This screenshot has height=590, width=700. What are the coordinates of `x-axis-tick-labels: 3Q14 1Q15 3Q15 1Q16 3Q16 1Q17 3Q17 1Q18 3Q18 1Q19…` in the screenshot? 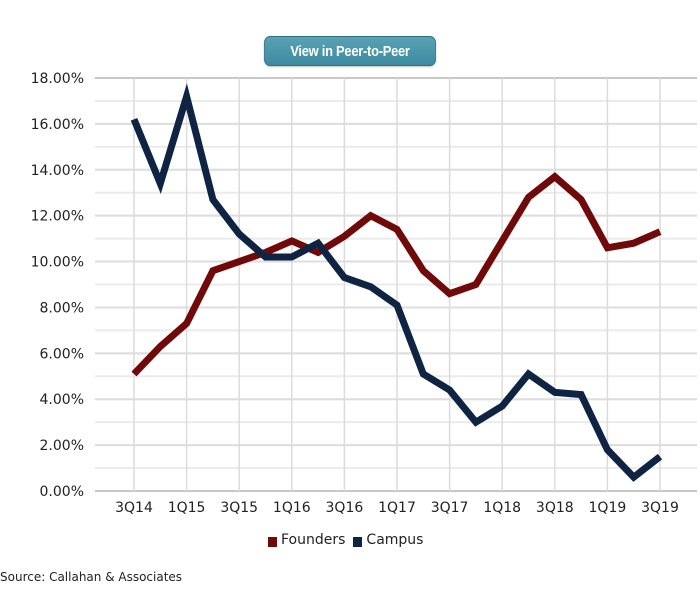 It's located at (397, 508).